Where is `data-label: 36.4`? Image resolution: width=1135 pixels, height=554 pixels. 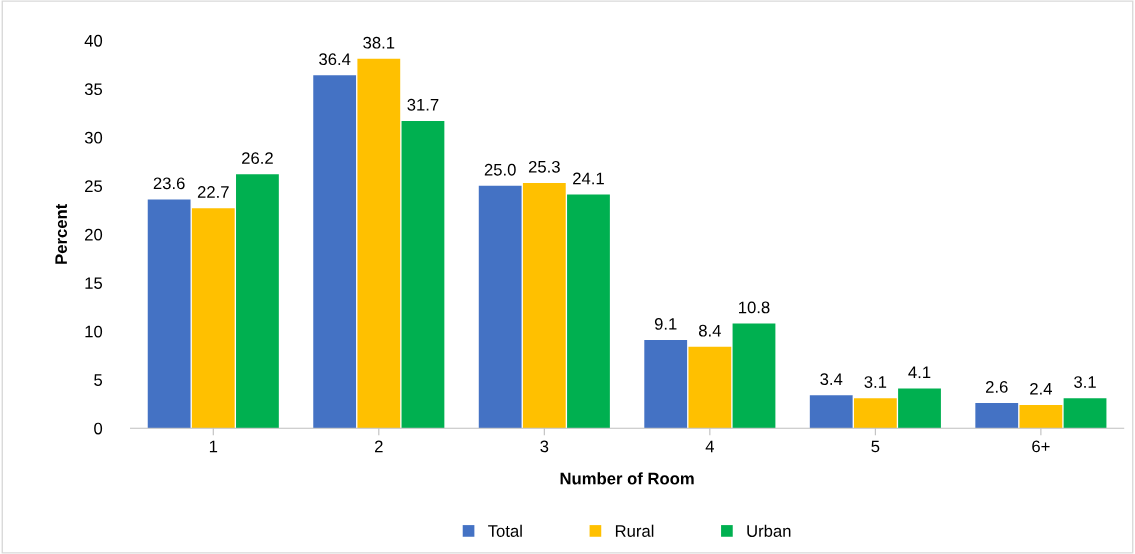 data-label: 36.4 is located at coordinates (335, 59).